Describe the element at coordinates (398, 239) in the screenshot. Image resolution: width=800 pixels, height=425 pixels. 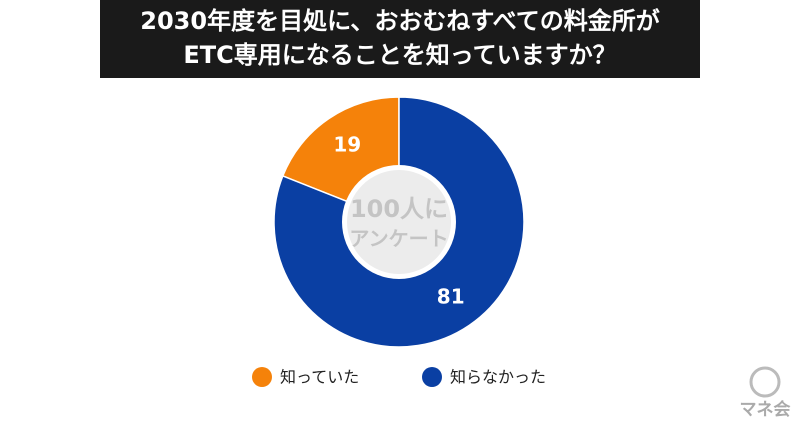
I see `center-text: アンケート` at that location.